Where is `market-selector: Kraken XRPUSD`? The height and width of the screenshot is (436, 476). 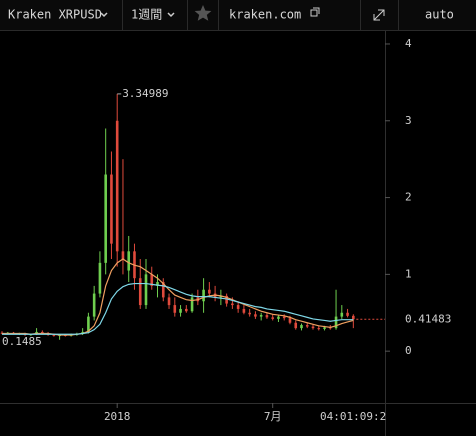 market-selector: Kraken XRPUSD is located at coordinates (55, 15).